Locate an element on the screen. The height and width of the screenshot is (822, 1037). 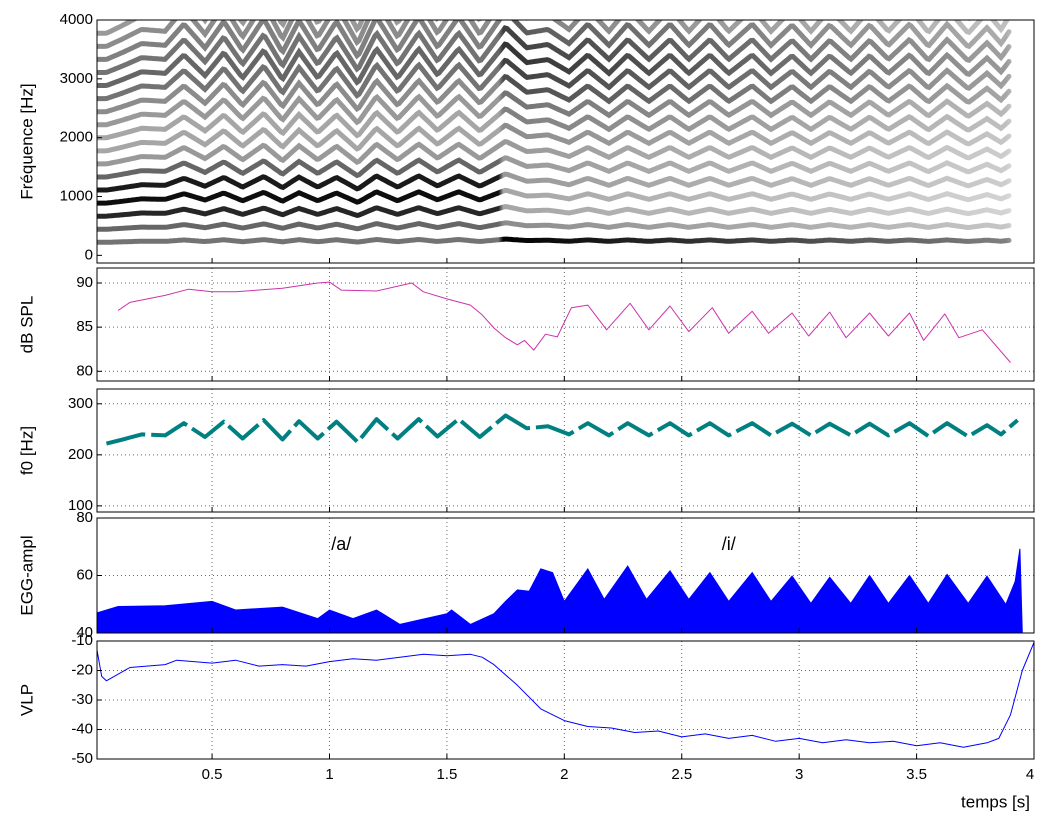
x-tick-label: 2 is located at coordinates (564, 774).